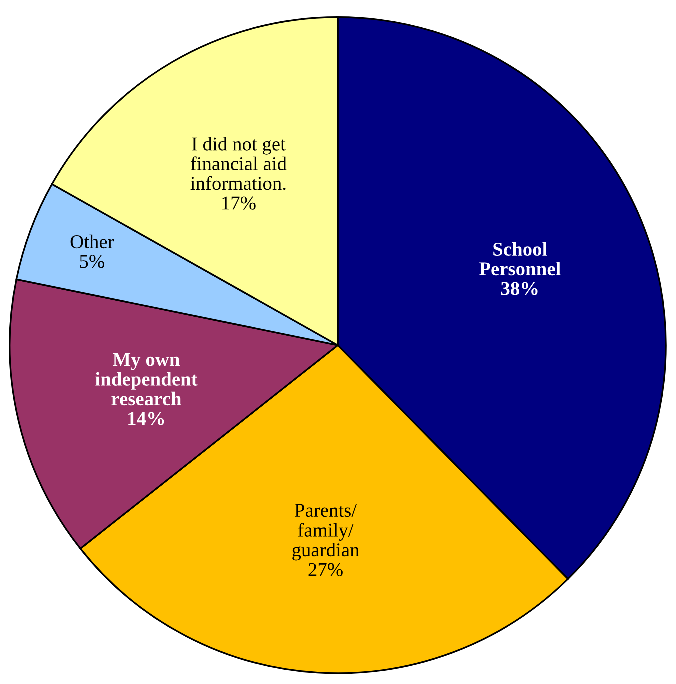  Describe the element at coordinates (92, 241) in the screenshot. I see `slice-label: Other` at that location.